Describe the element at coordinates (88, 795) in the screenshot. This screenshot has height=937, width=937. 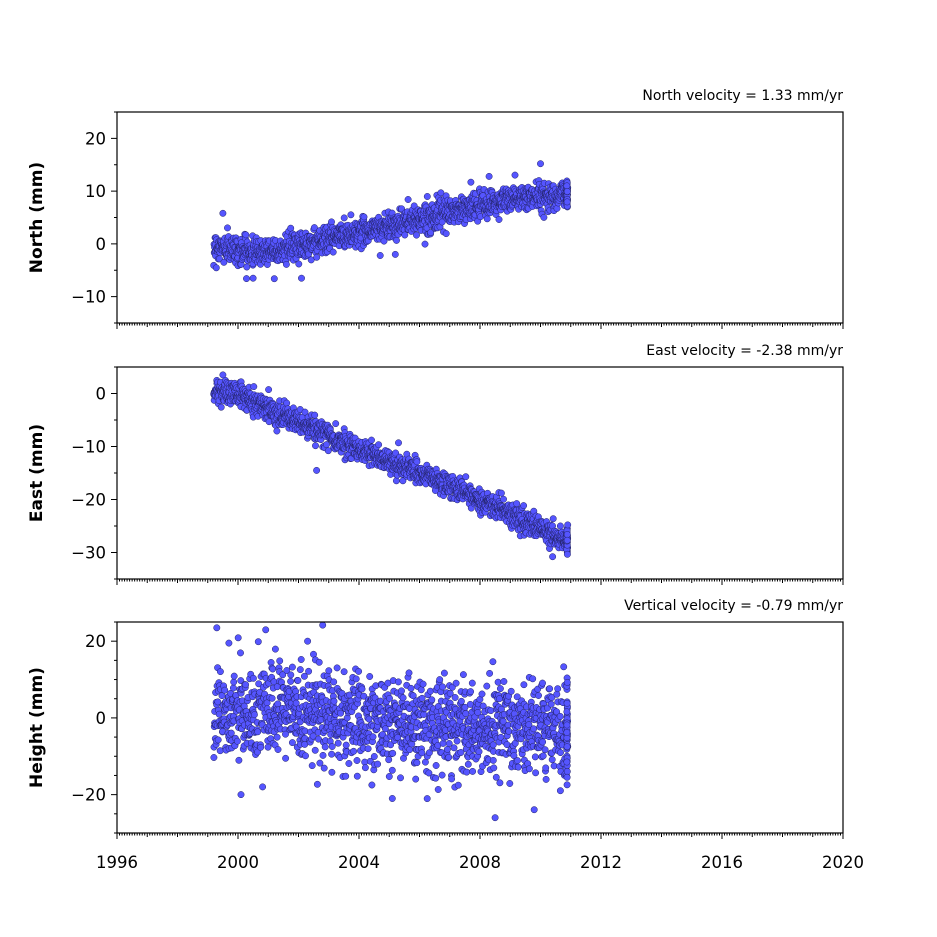
I see `y-tick-label: −20` at that location.